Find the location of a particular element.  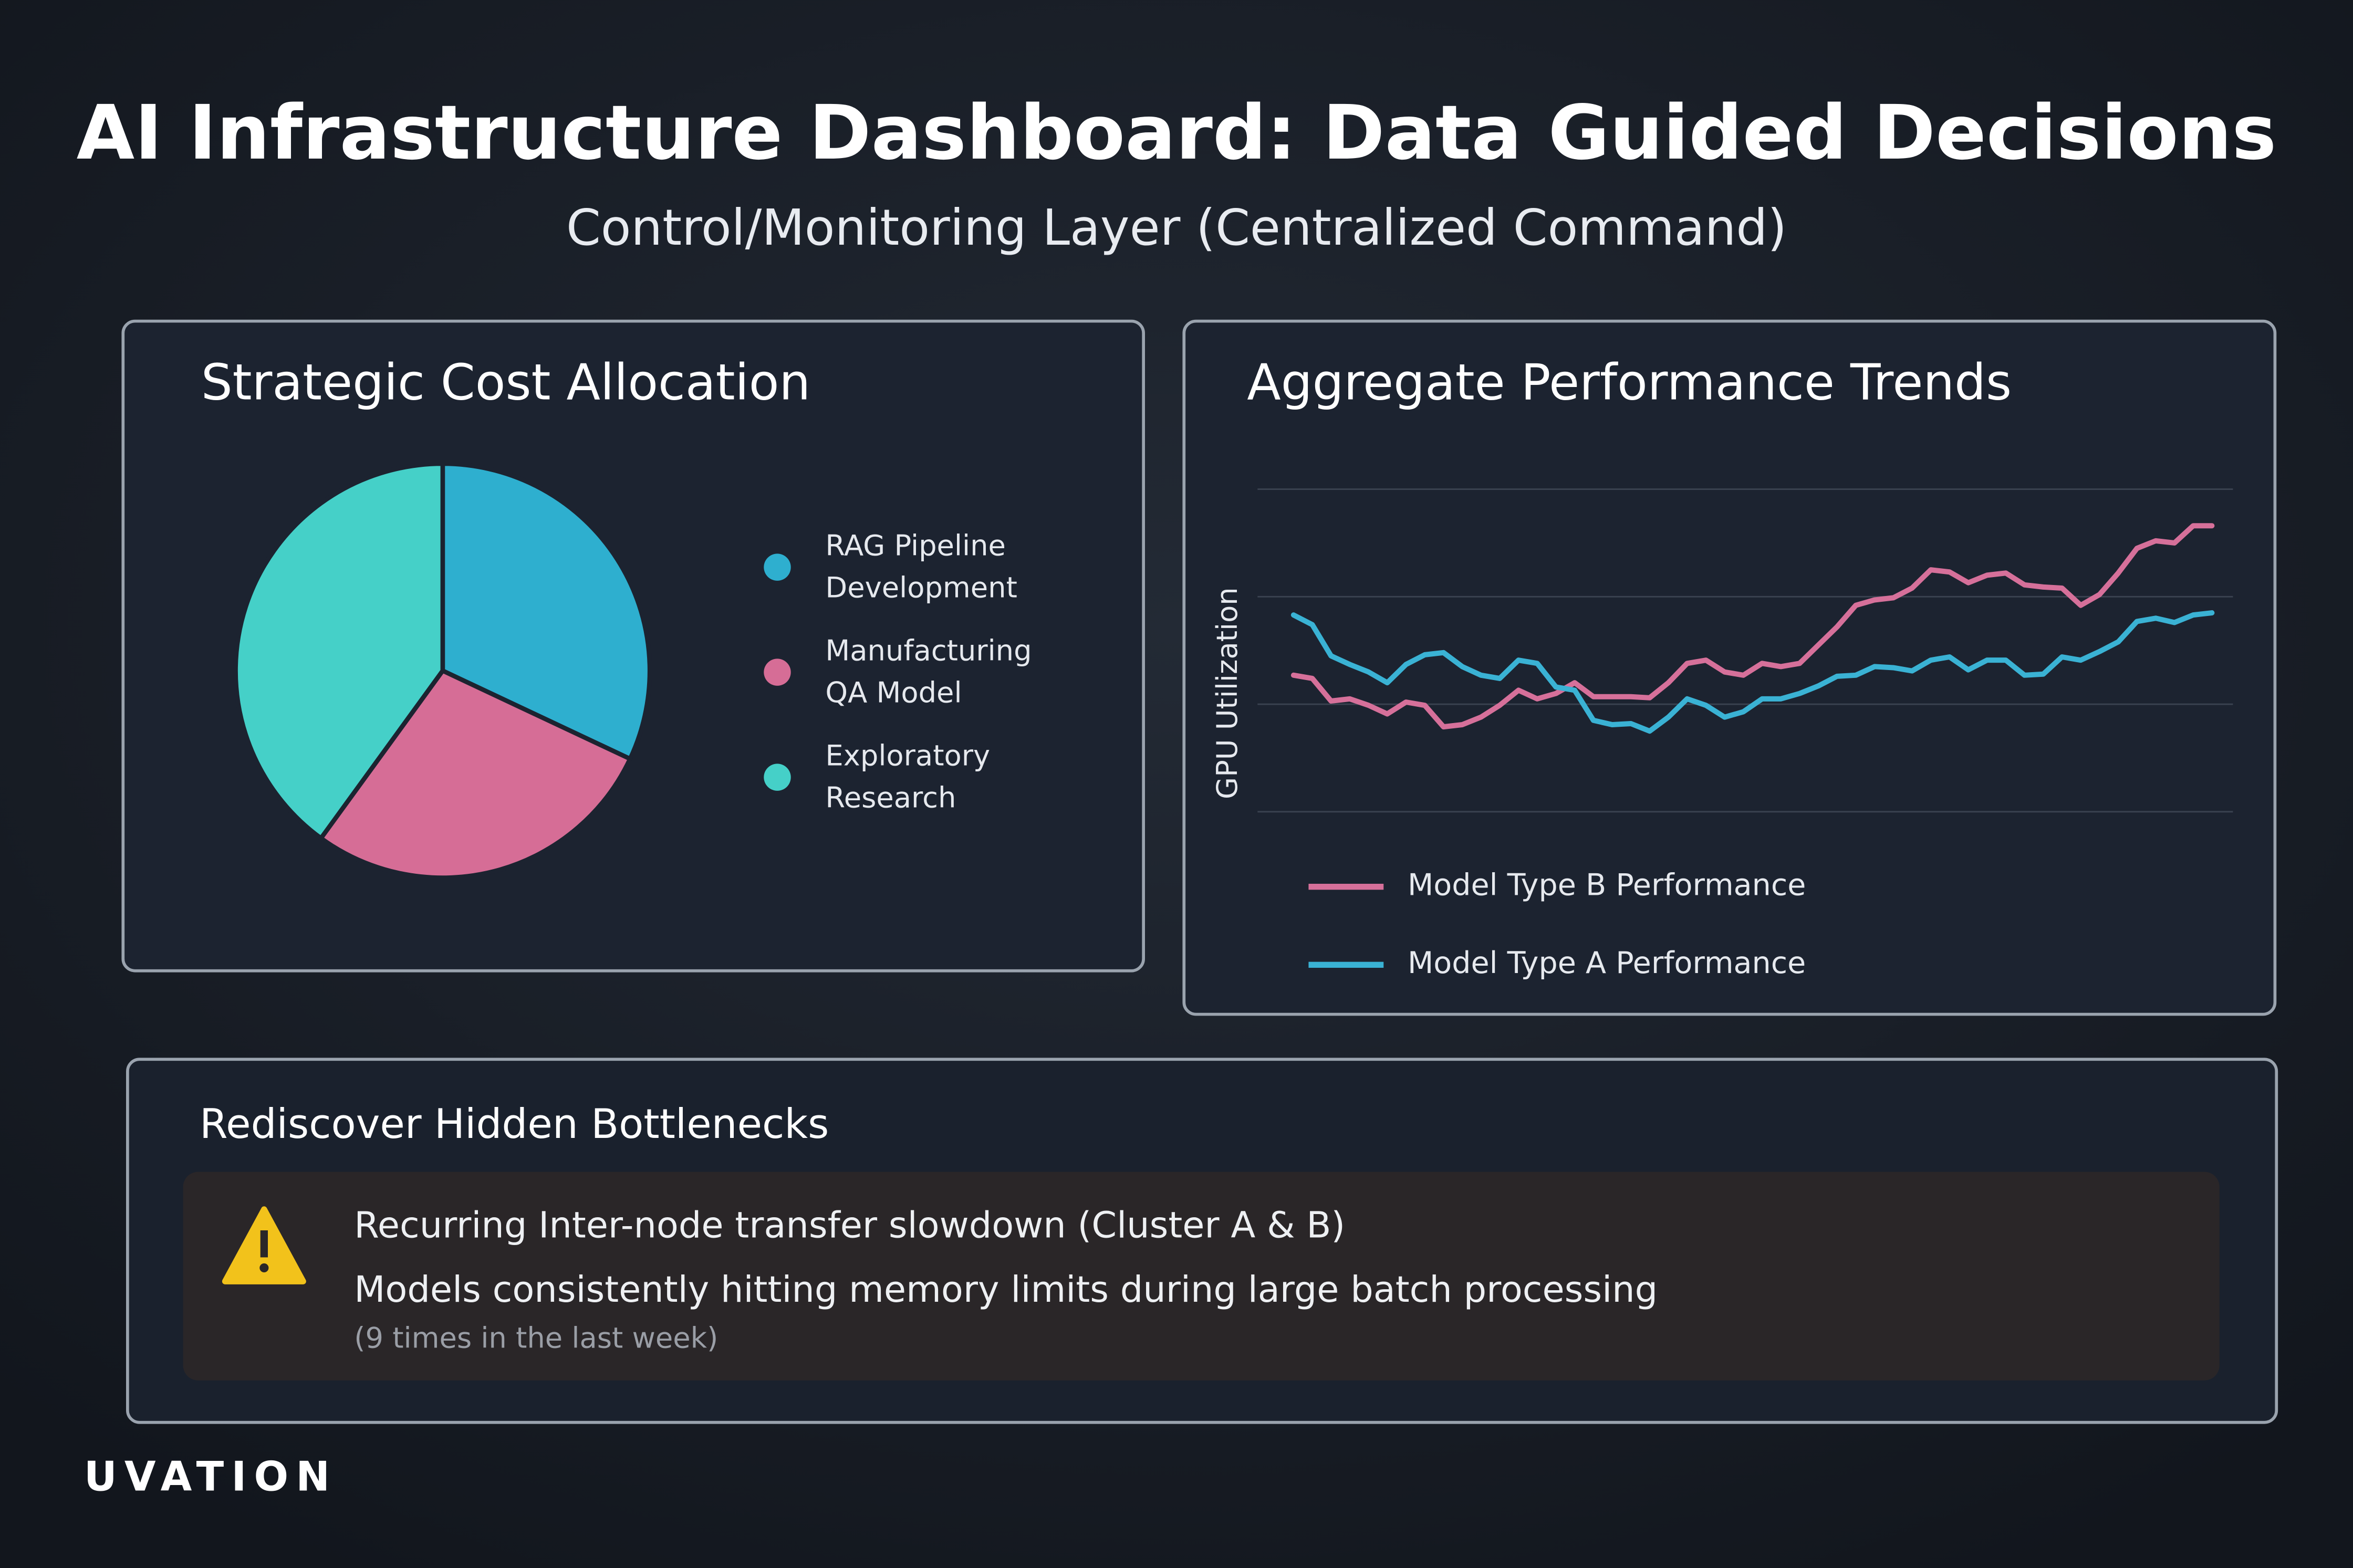

warning-icon-bar is located at coordinates (264, 1244).